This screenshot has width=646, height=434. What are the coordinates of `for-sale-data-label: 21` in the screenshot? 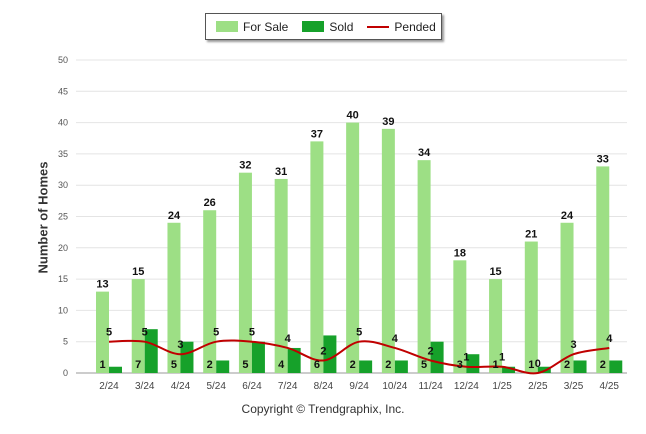 It's located at (531, 235).